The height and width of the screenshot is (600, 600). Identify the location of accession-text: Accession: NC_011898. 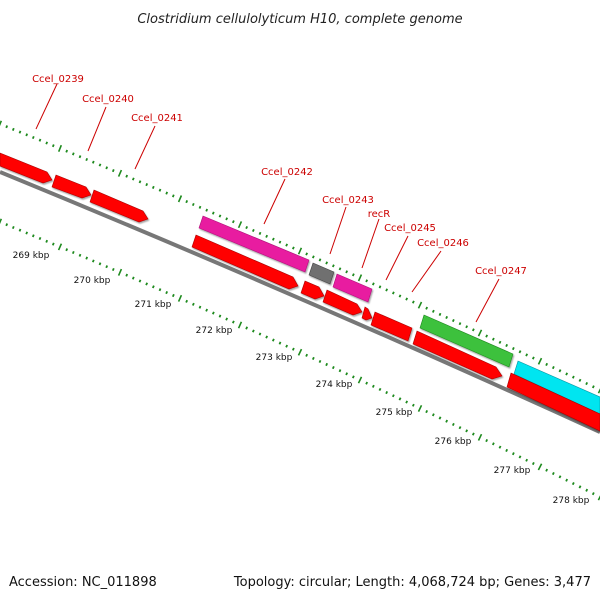
(83, 582).